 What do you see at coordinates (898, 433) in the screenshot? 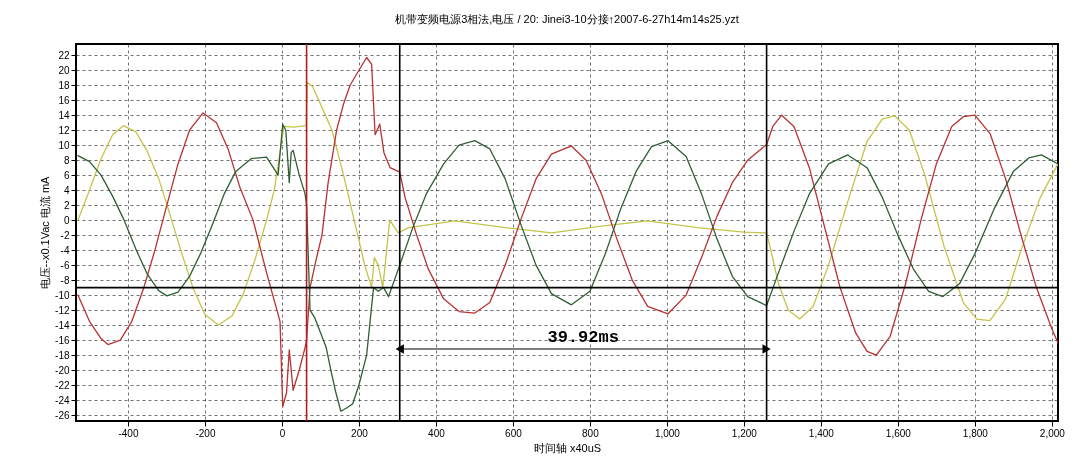
I see `x-tick-label: 1,600` at bounding box center [898, 433].